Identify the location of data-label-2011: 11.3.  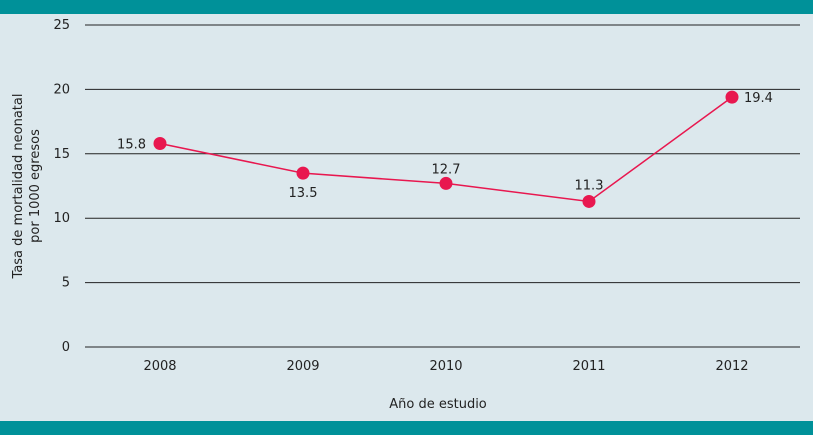
(589, 185).